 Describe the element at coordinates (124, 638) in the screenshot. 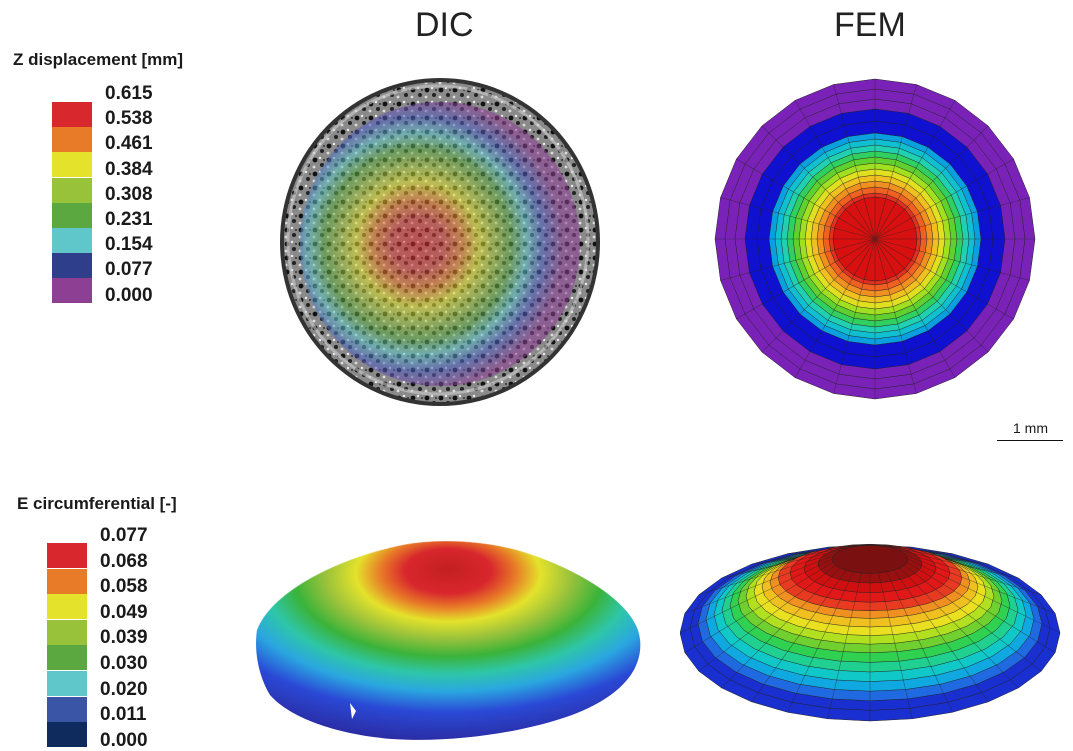

I see `legend-tick-label: 0.039` at that location.